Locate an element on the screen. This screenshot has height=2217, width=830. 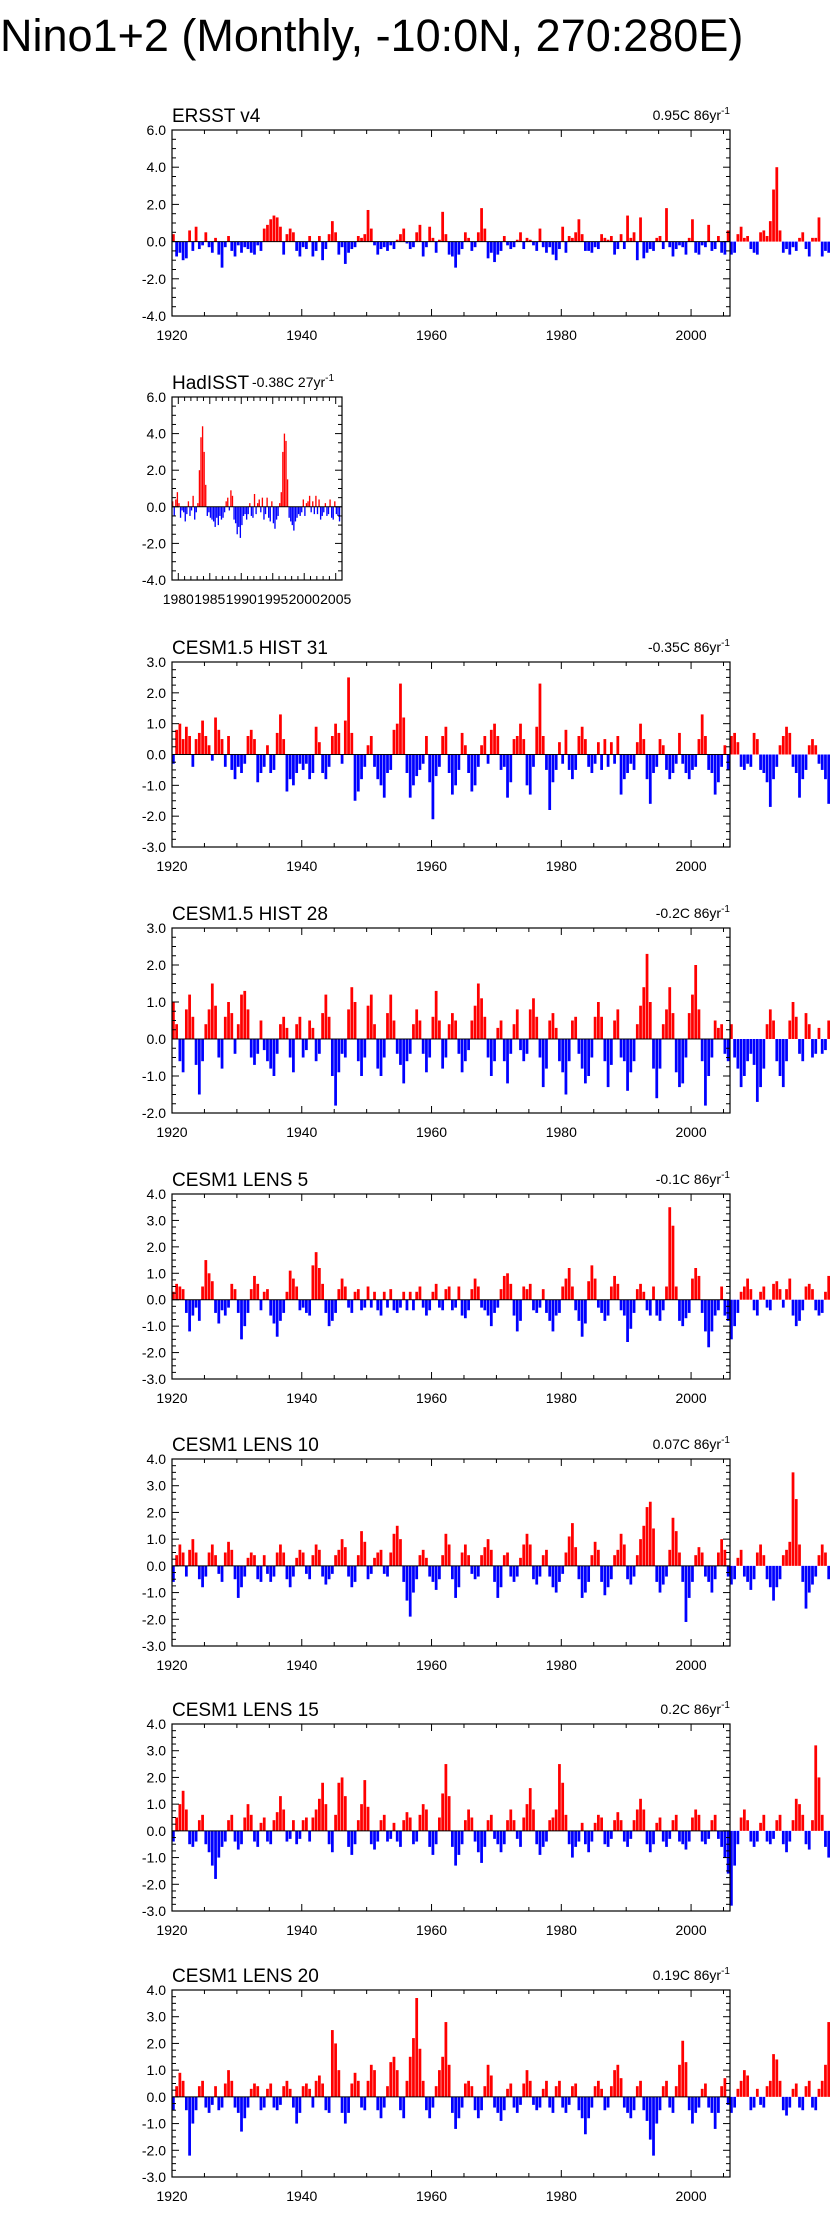
x-tick-label: 1980 is located at coordinates (561, 1930).